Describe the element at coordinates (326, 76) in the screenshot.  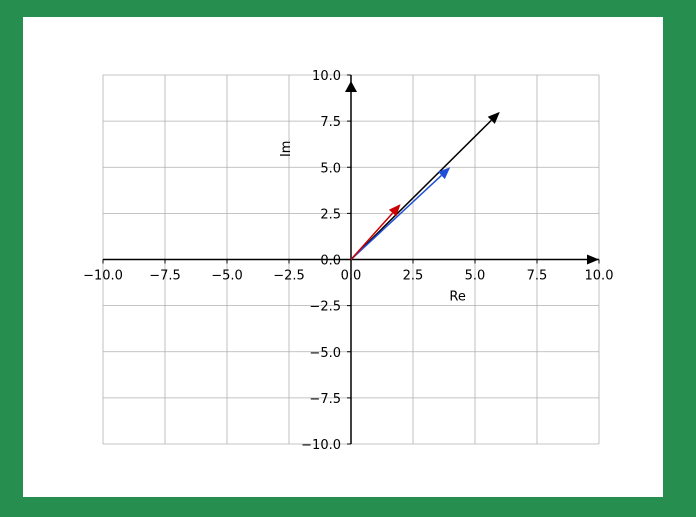
I see `y-tick-label-8: 10.0` at that location.